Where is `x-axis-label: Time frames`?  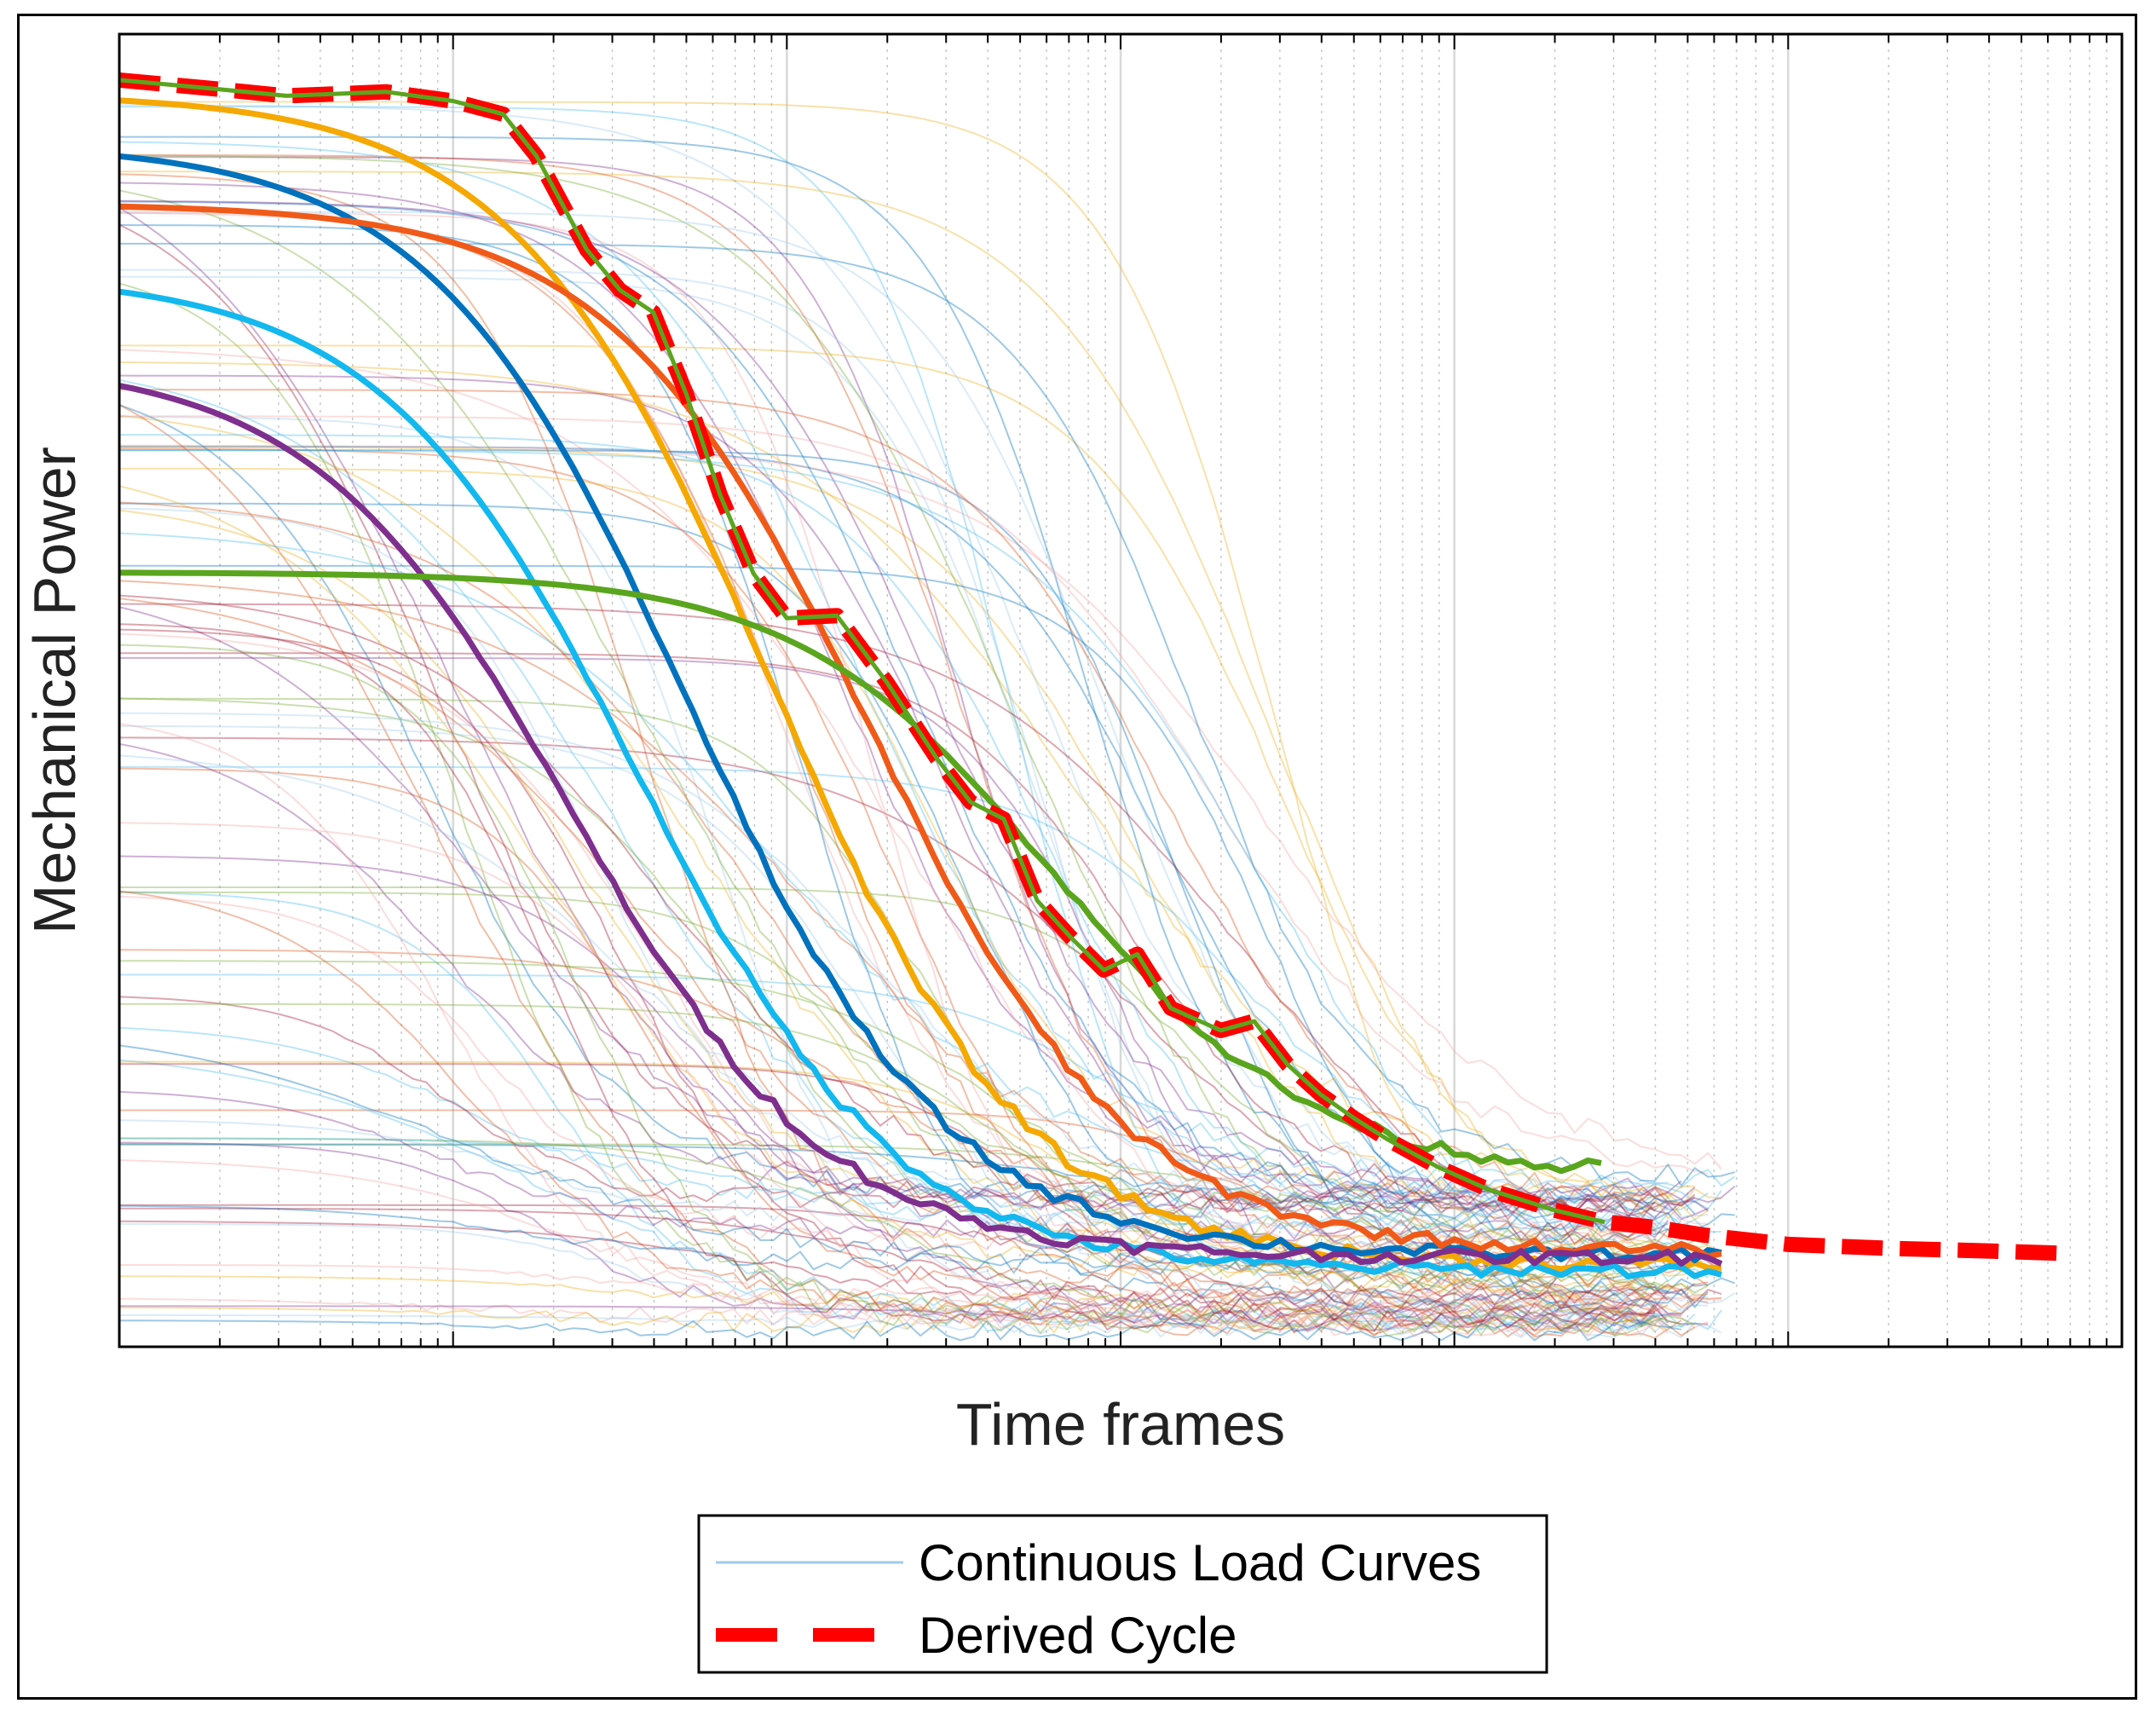
x-axis-label: Time frames is located at coordinates (1121, 1424).